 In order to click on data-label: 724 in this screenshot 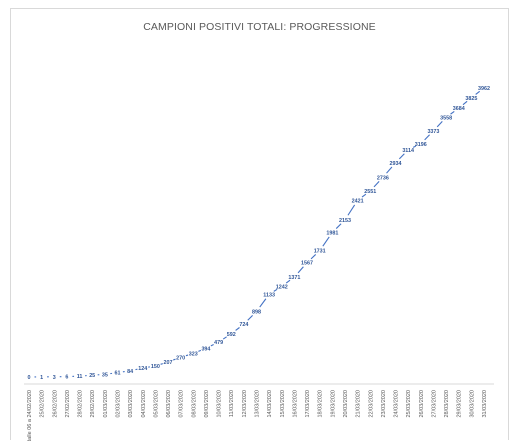, I will do `click(243, 325)`.